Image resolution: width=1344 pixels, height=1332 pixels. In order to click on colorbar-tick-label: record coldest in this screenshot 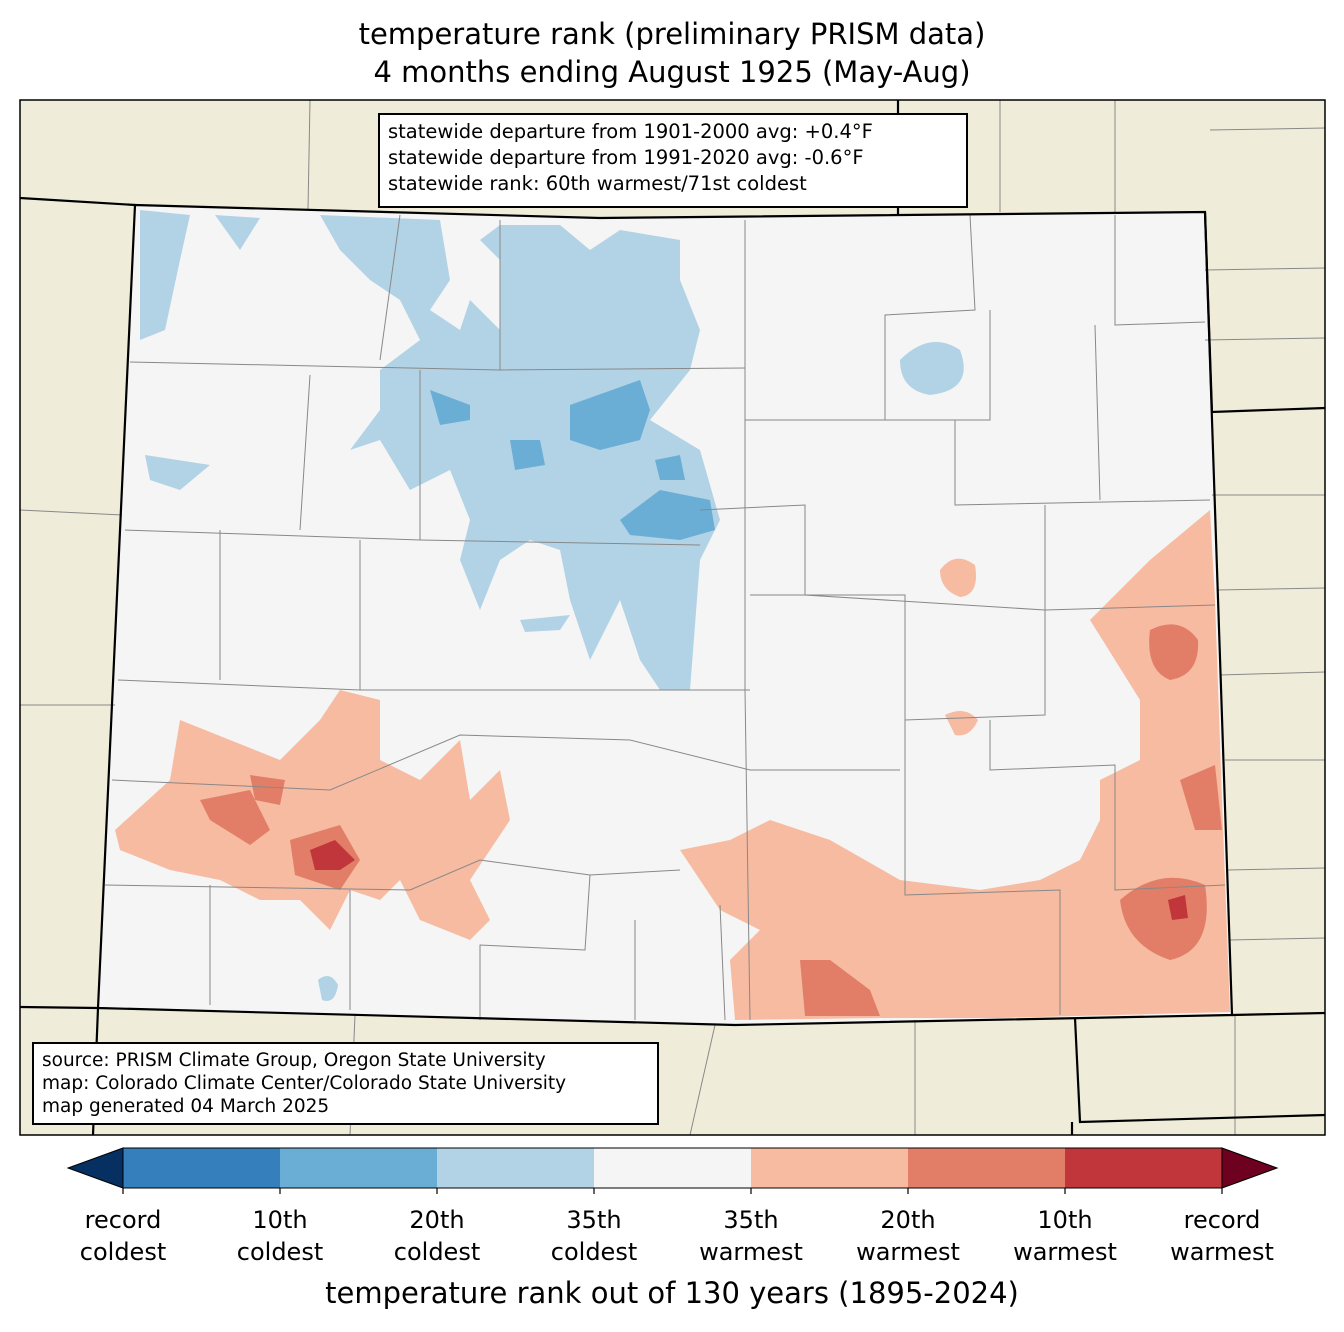, I will do `click(123, 1236)`.